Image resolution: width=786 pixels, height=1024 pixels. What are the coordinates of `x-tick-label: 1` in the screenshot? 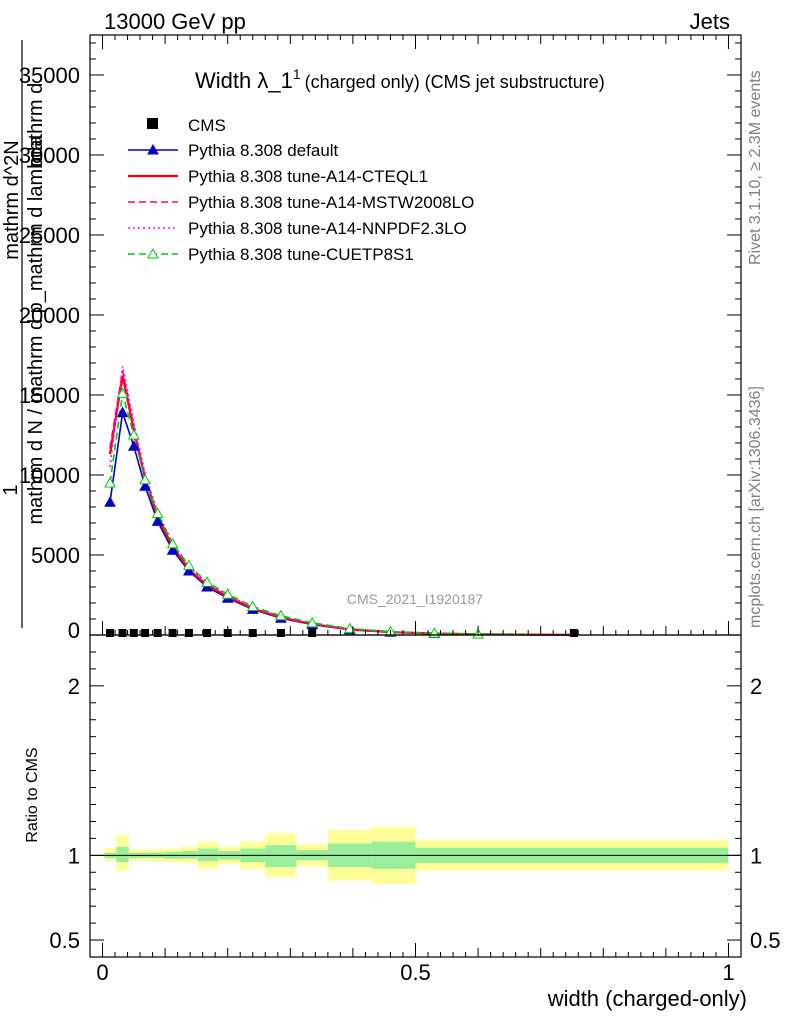 It's located at (728, 972).